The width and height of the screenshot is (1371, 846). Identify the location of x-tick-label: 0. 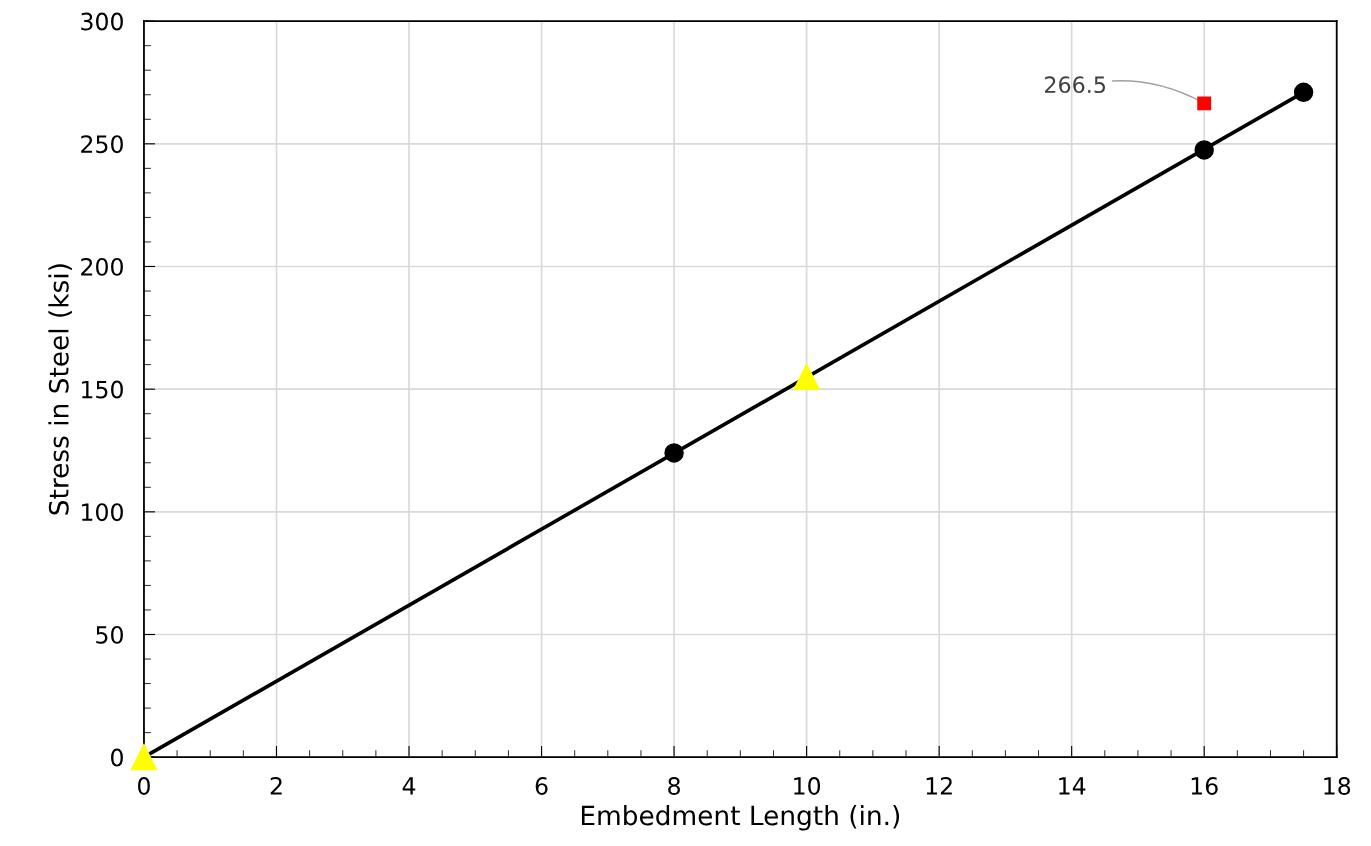
(144, 786).